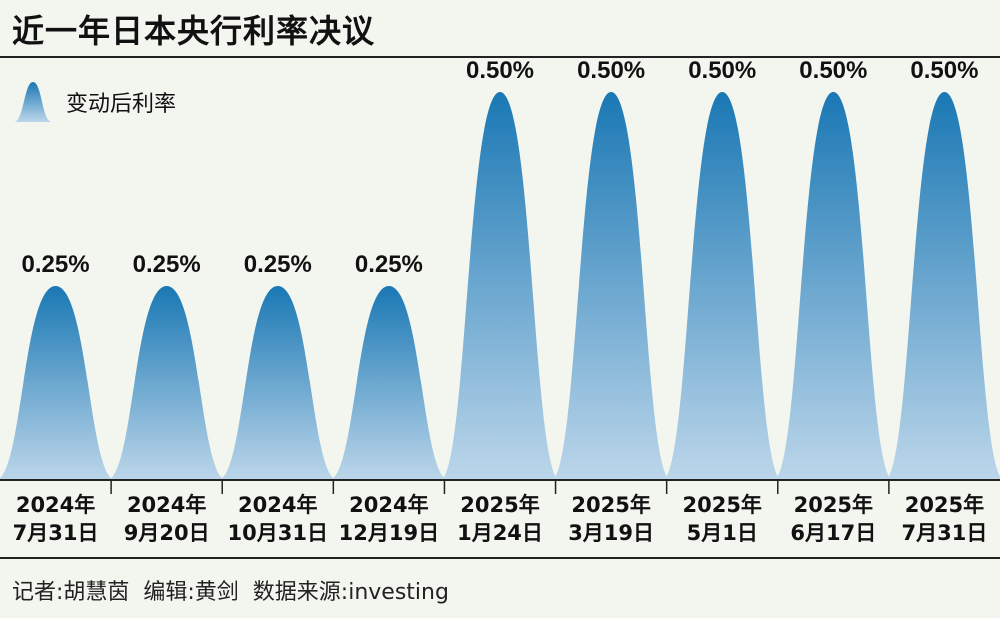 The height and width of the screenshot is (618, 1000). I want to click on x-tick-label-date: 1月24日, so click(500, 533).